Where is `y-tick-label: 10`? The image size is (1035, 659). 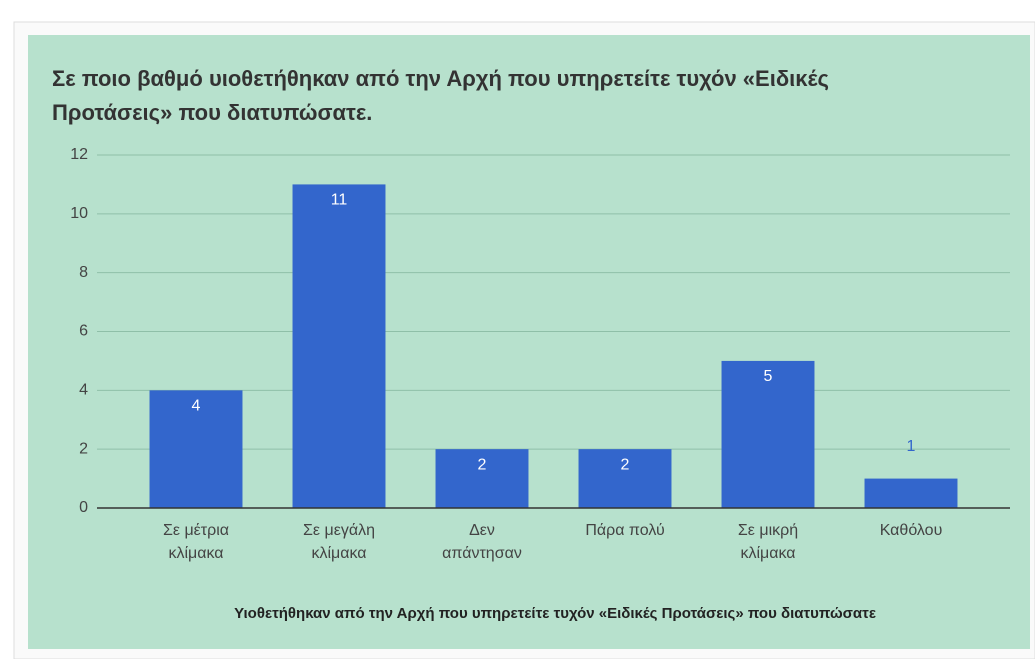
y-tick-label: 10 is located at coordinates (79, 213).